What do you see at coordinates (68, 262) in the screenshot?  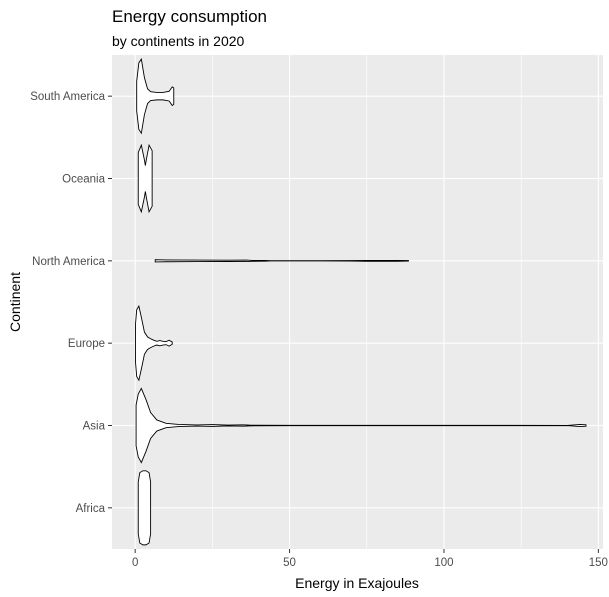 I see `y-tick-label-north-america: North America` at bounding box center [68, 262].